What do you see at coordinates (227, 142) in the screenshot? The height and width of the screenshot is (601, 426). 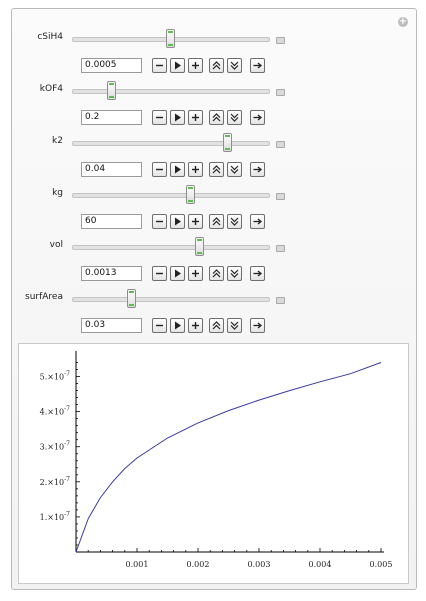 I see `slider-thumb-k2` at bounding box center [227, 142].